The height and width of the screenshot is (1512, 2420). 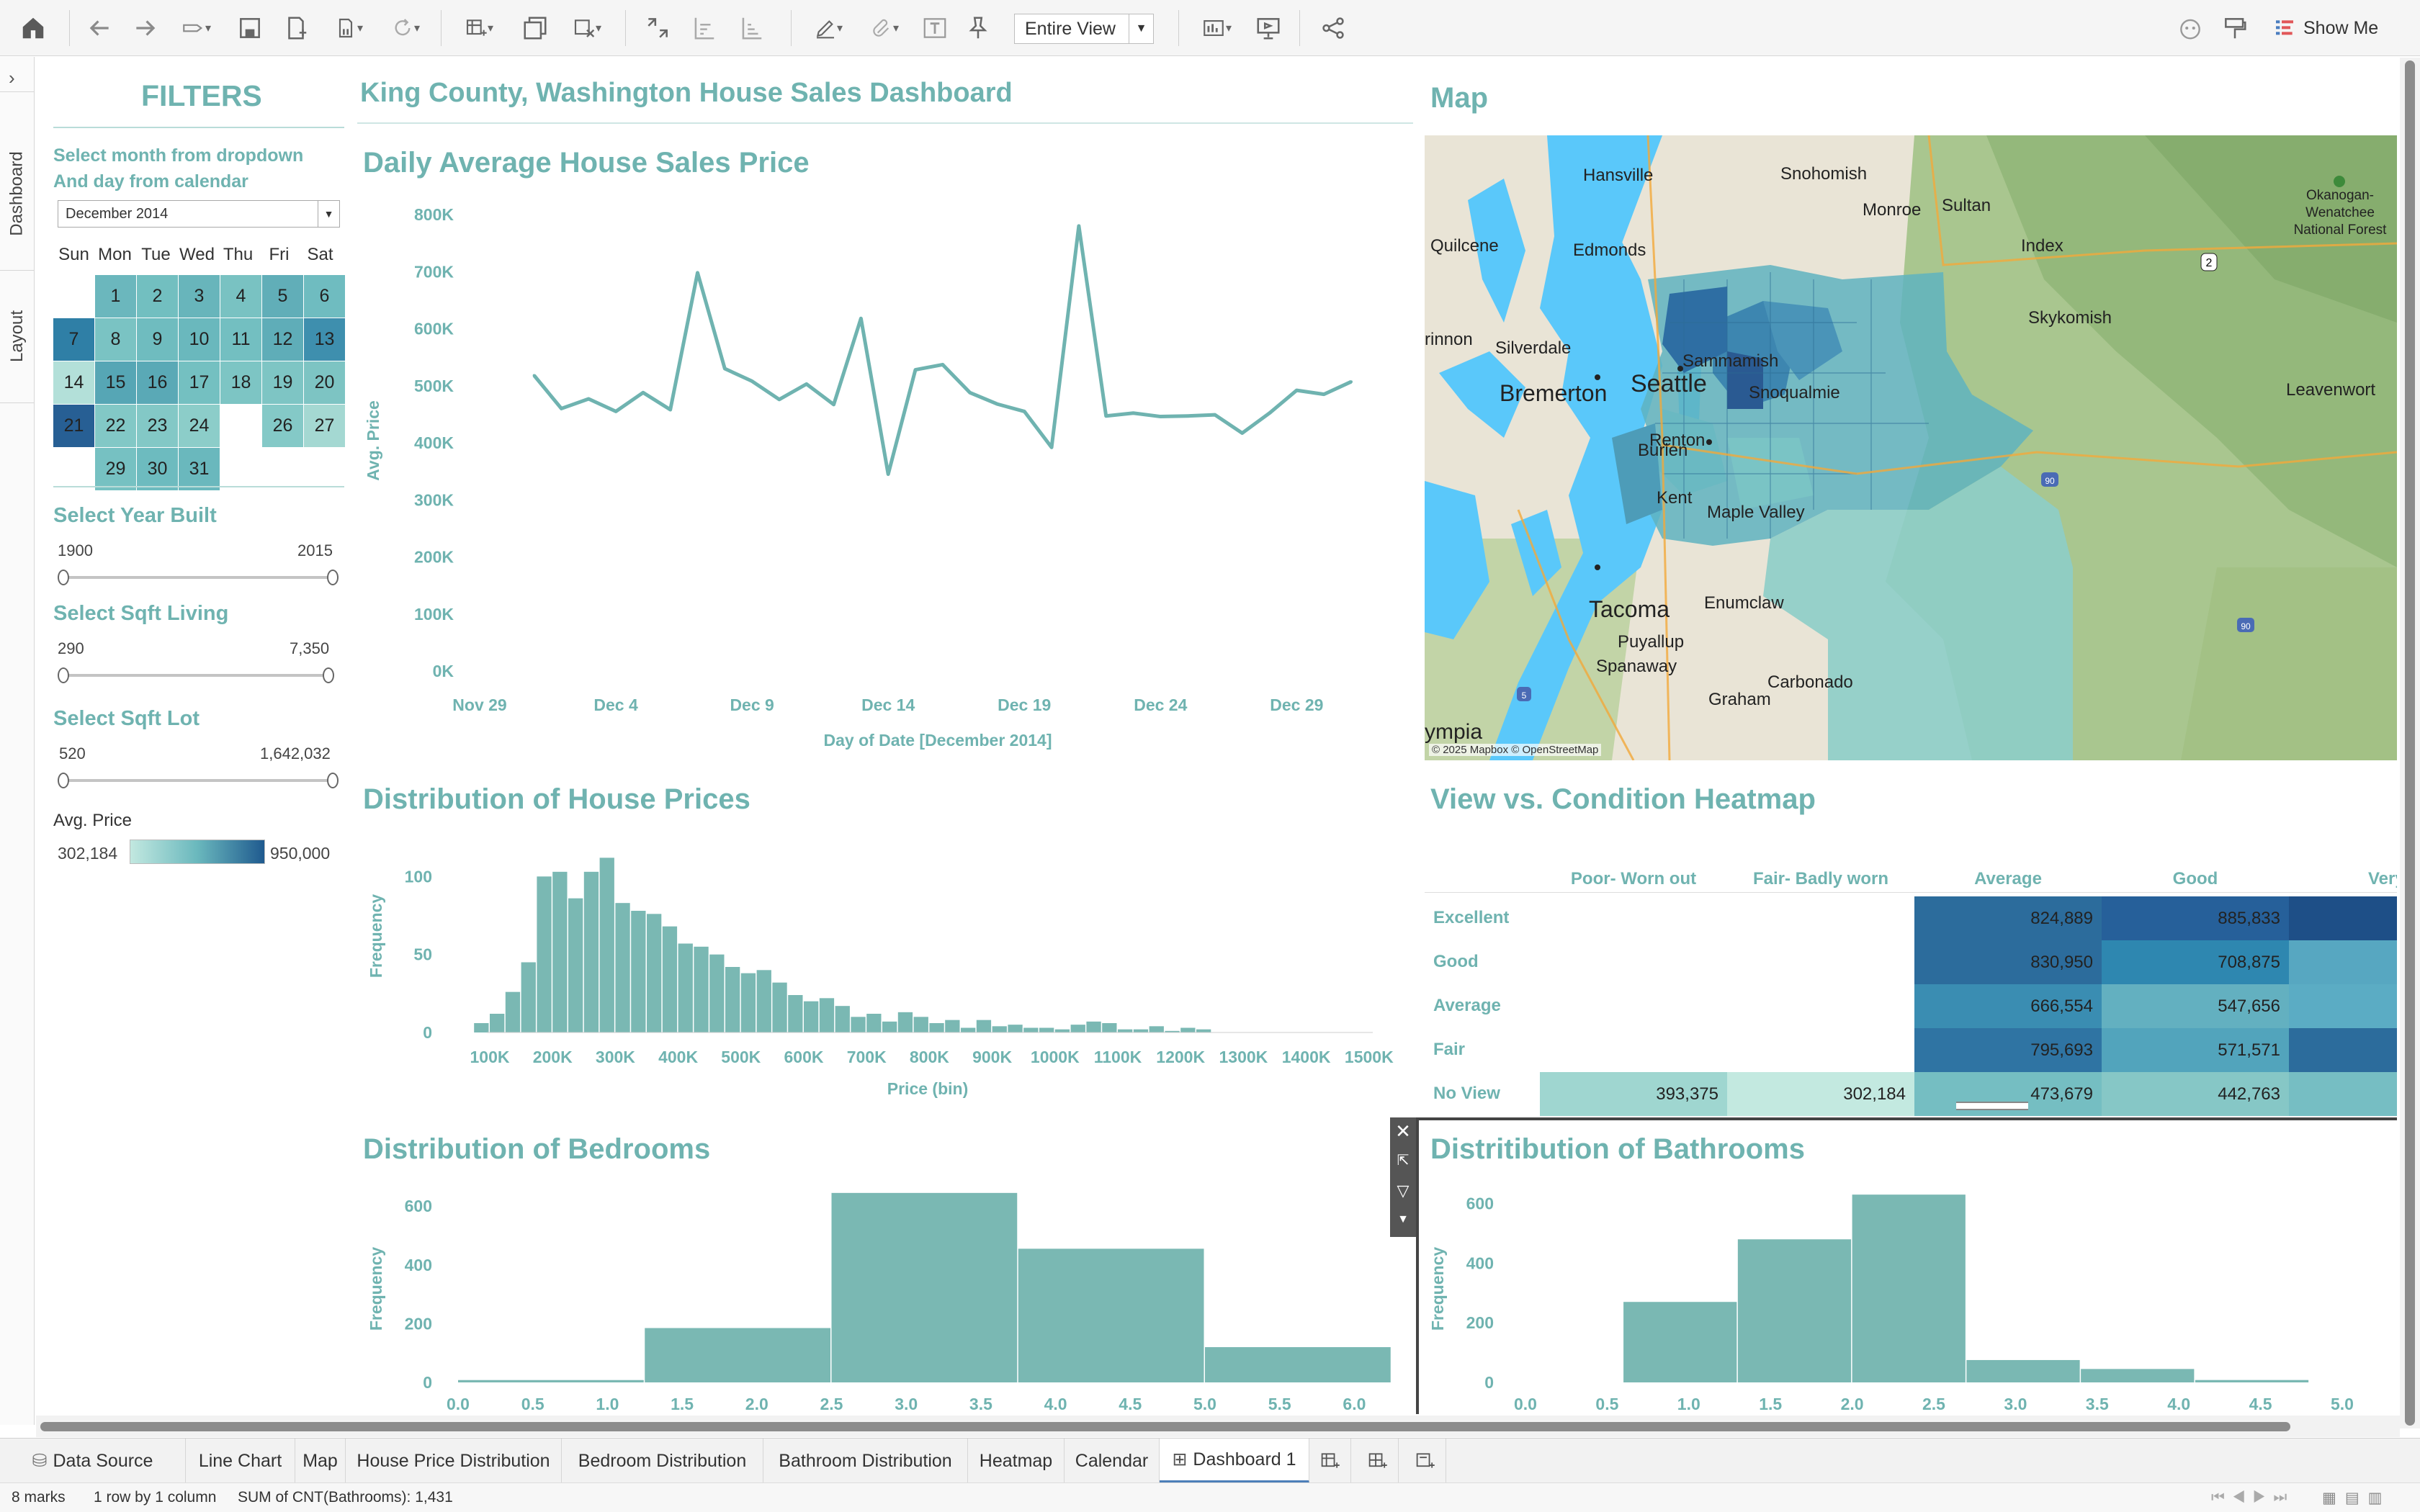 I want to click on calendar-day: 3, so click(x=199, y=296).